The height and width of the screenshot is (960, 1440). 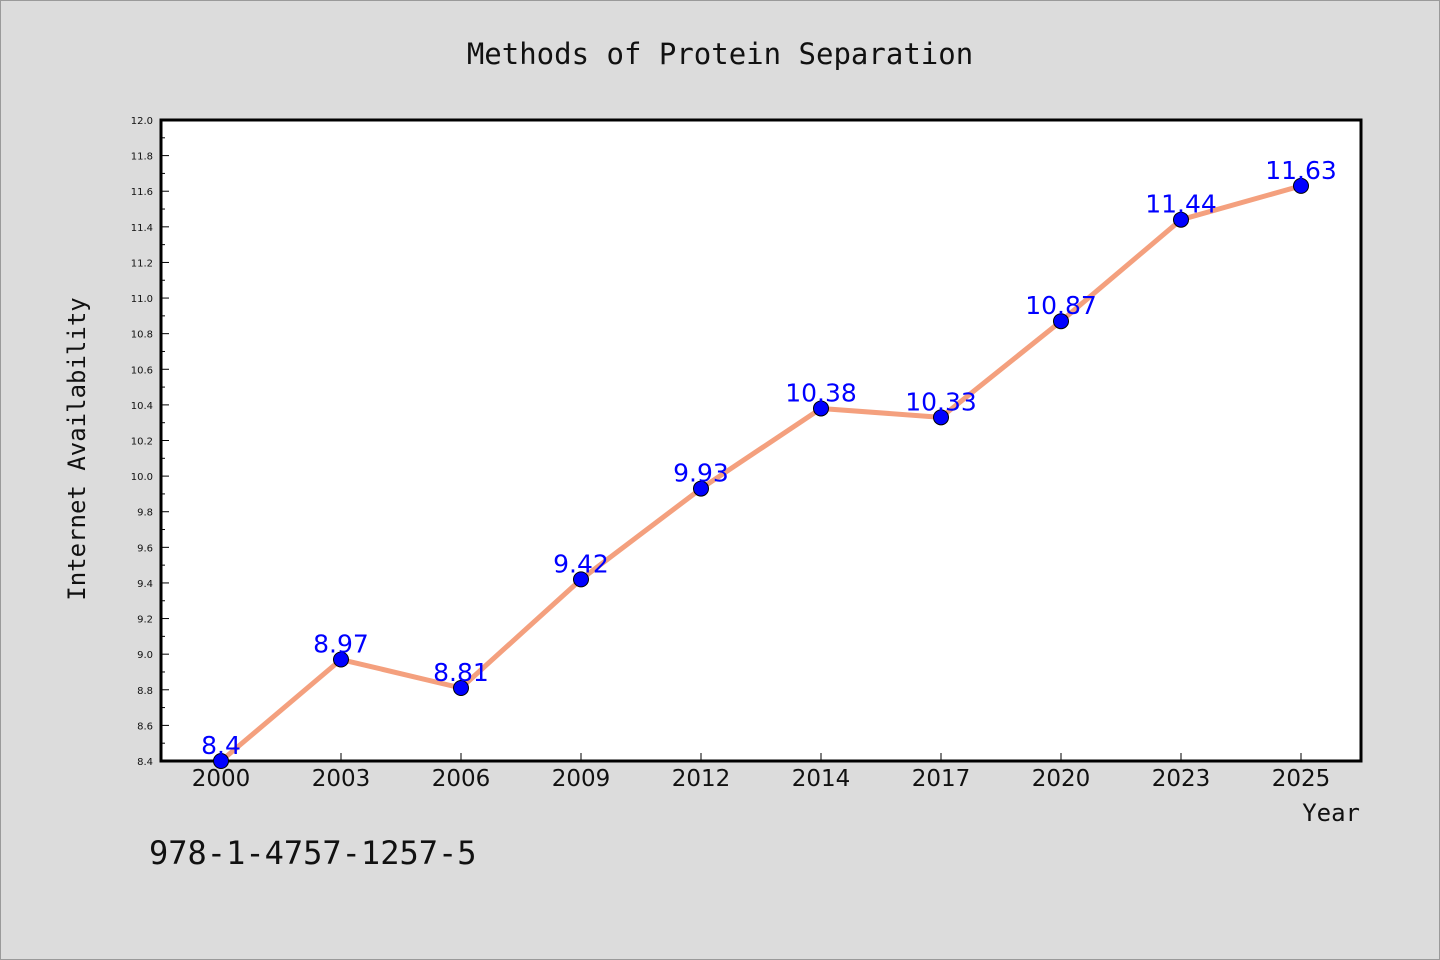 I want to click on x-axis: 2000 2003 2006 2009 2012 2014 2017 2020 2023 2025, so click(x=761, y=772).